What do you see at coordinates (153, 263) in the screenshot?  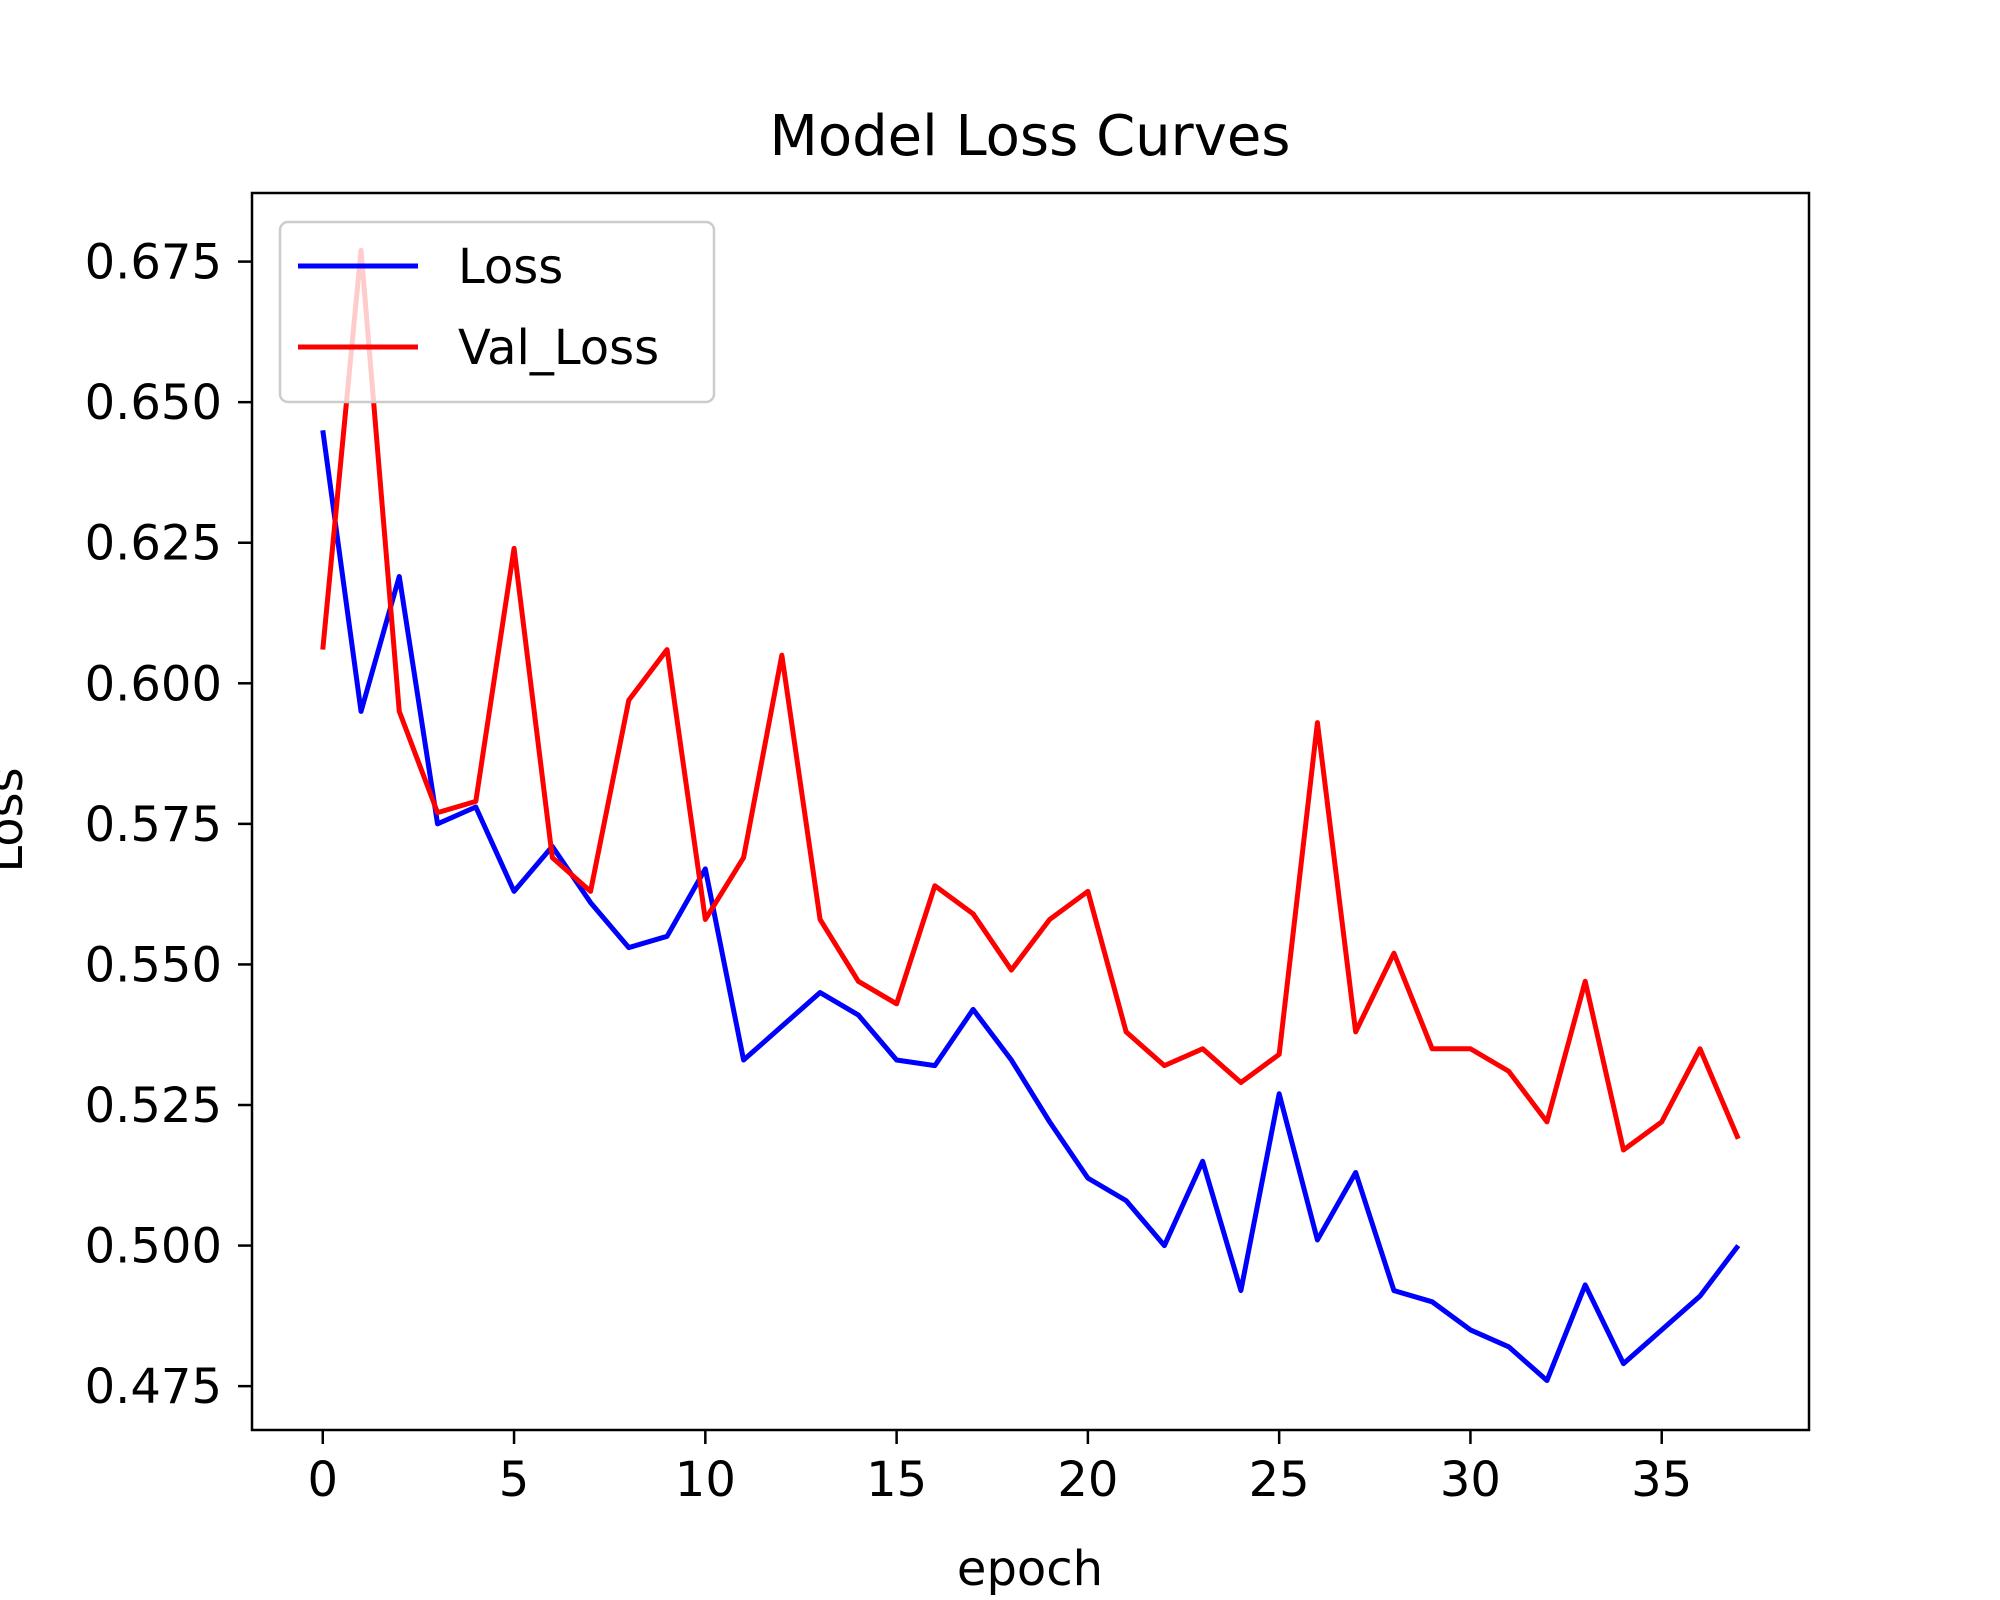 I see `y-tick-label: 0.675` at bounding box center [153, 263].